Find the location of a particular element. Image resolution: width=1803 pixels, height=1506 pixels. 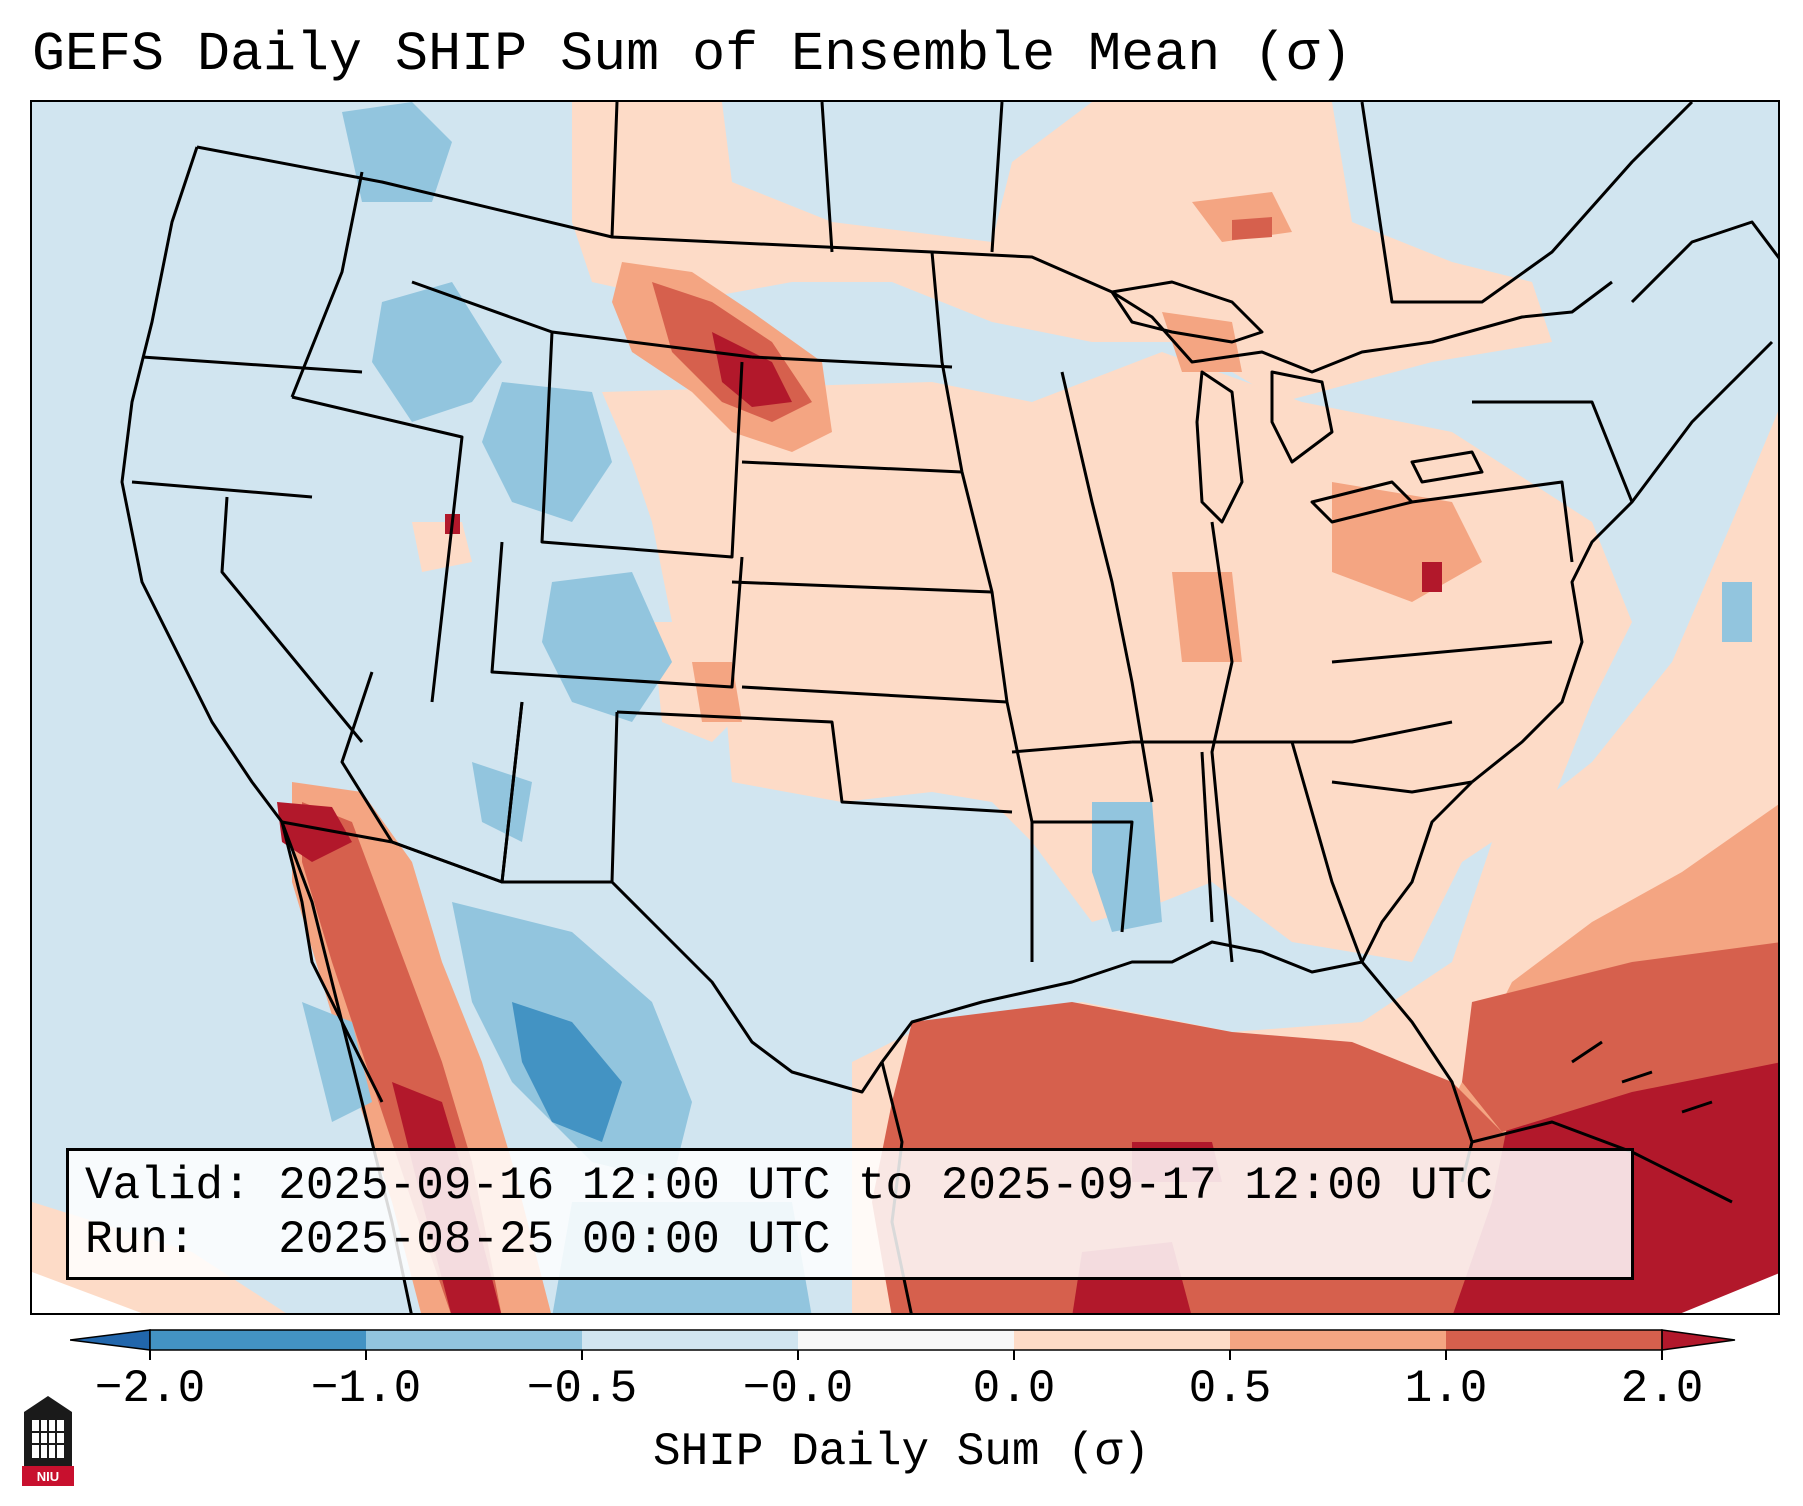

bc-blue is located at coordinates (397, 152).